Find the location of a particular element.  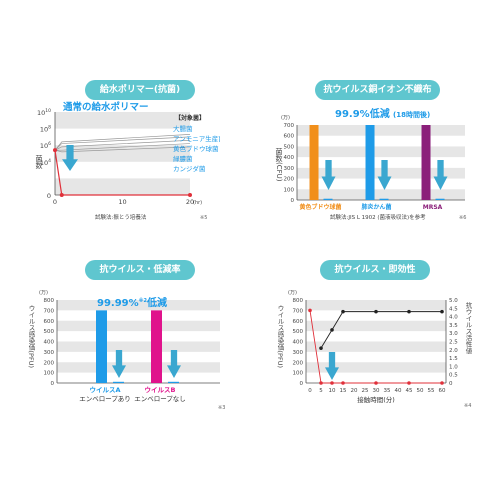

y2-tick-label: 0 is located at coordinates (451, 384).